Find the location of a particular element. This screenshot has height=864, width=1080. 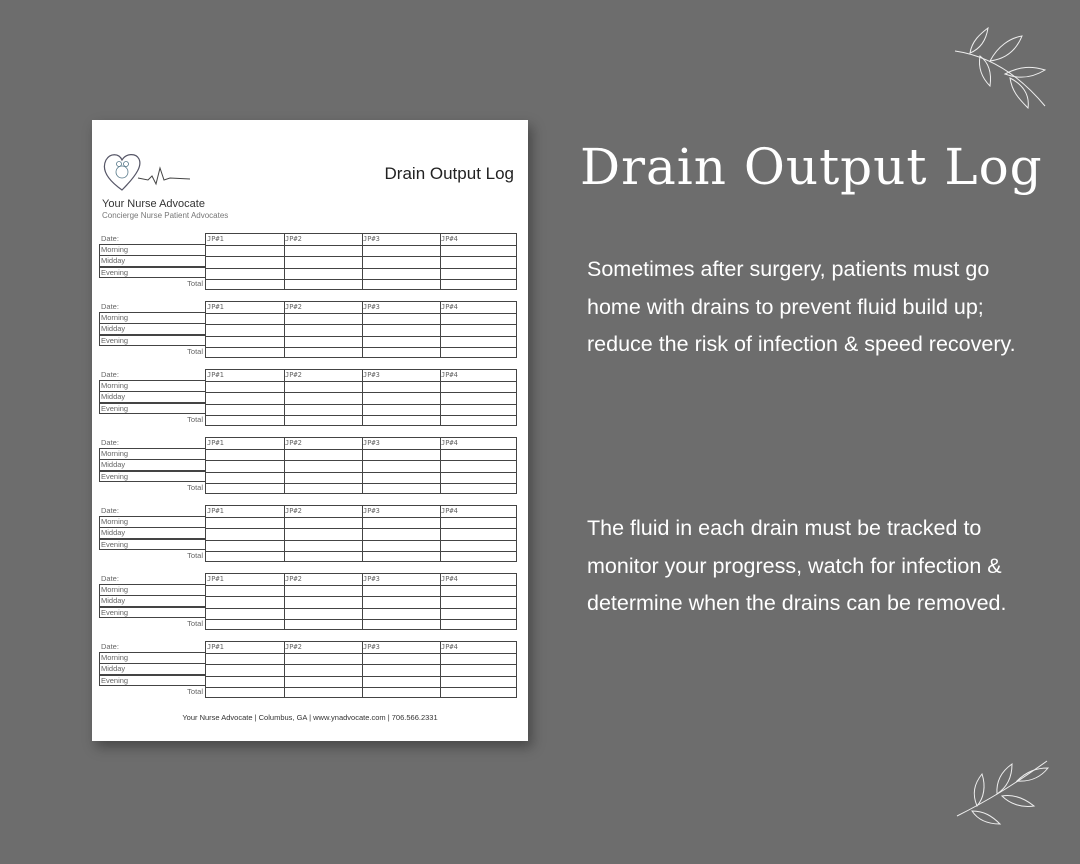

org-name: Your Nurse Advocate is located at coordinates (153, 204).